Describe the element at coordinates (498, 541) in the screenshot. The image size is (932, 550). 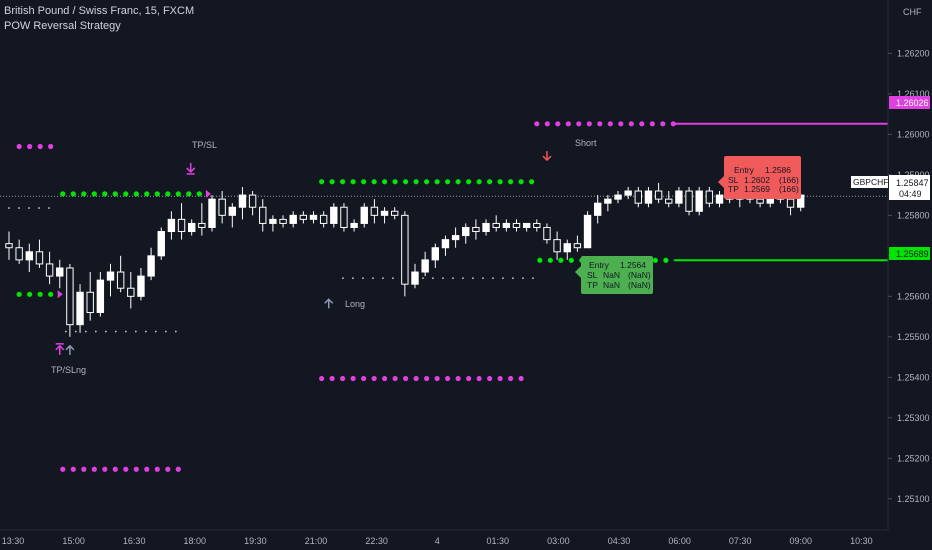
I see `time-tick-label: 01:30` at that location.